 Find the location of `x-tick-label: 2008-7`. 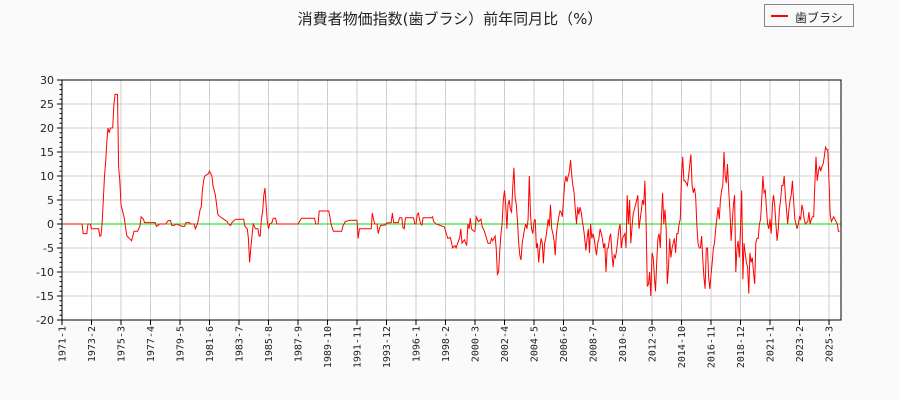

x-tick-label: 2008-7 is located at coordinates (594, 344).